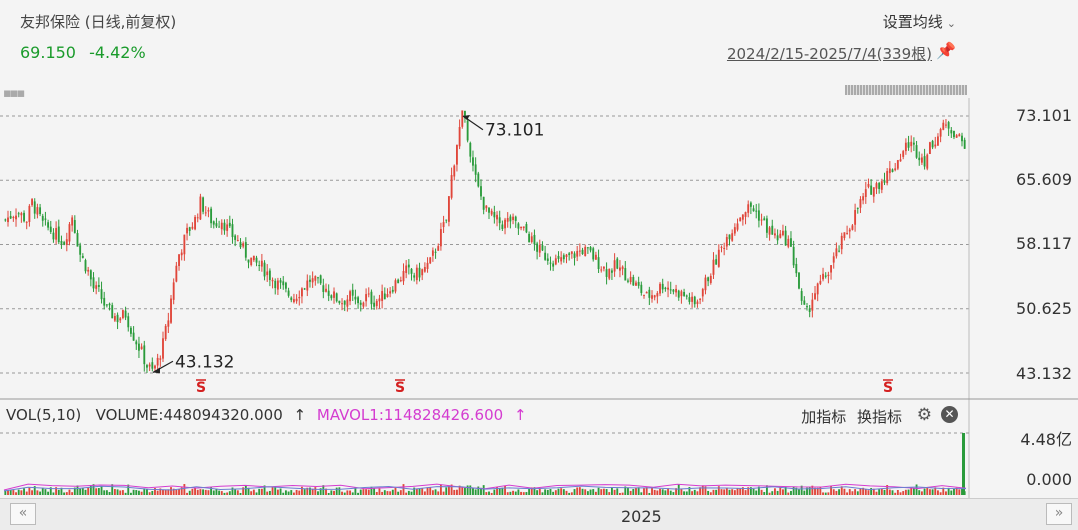  I want to click on scroll-right-button: », so click(1059, 514).